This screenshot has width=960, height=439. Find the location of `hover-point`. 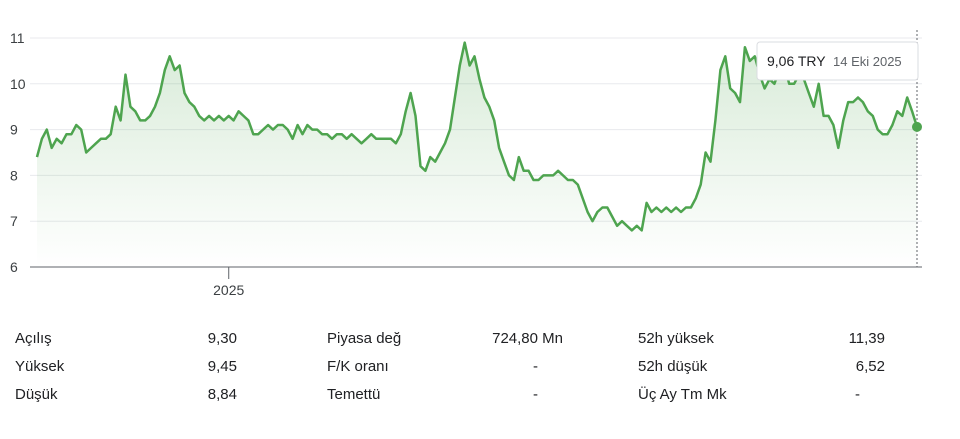

hover-point is located at coordinates (917, 126).